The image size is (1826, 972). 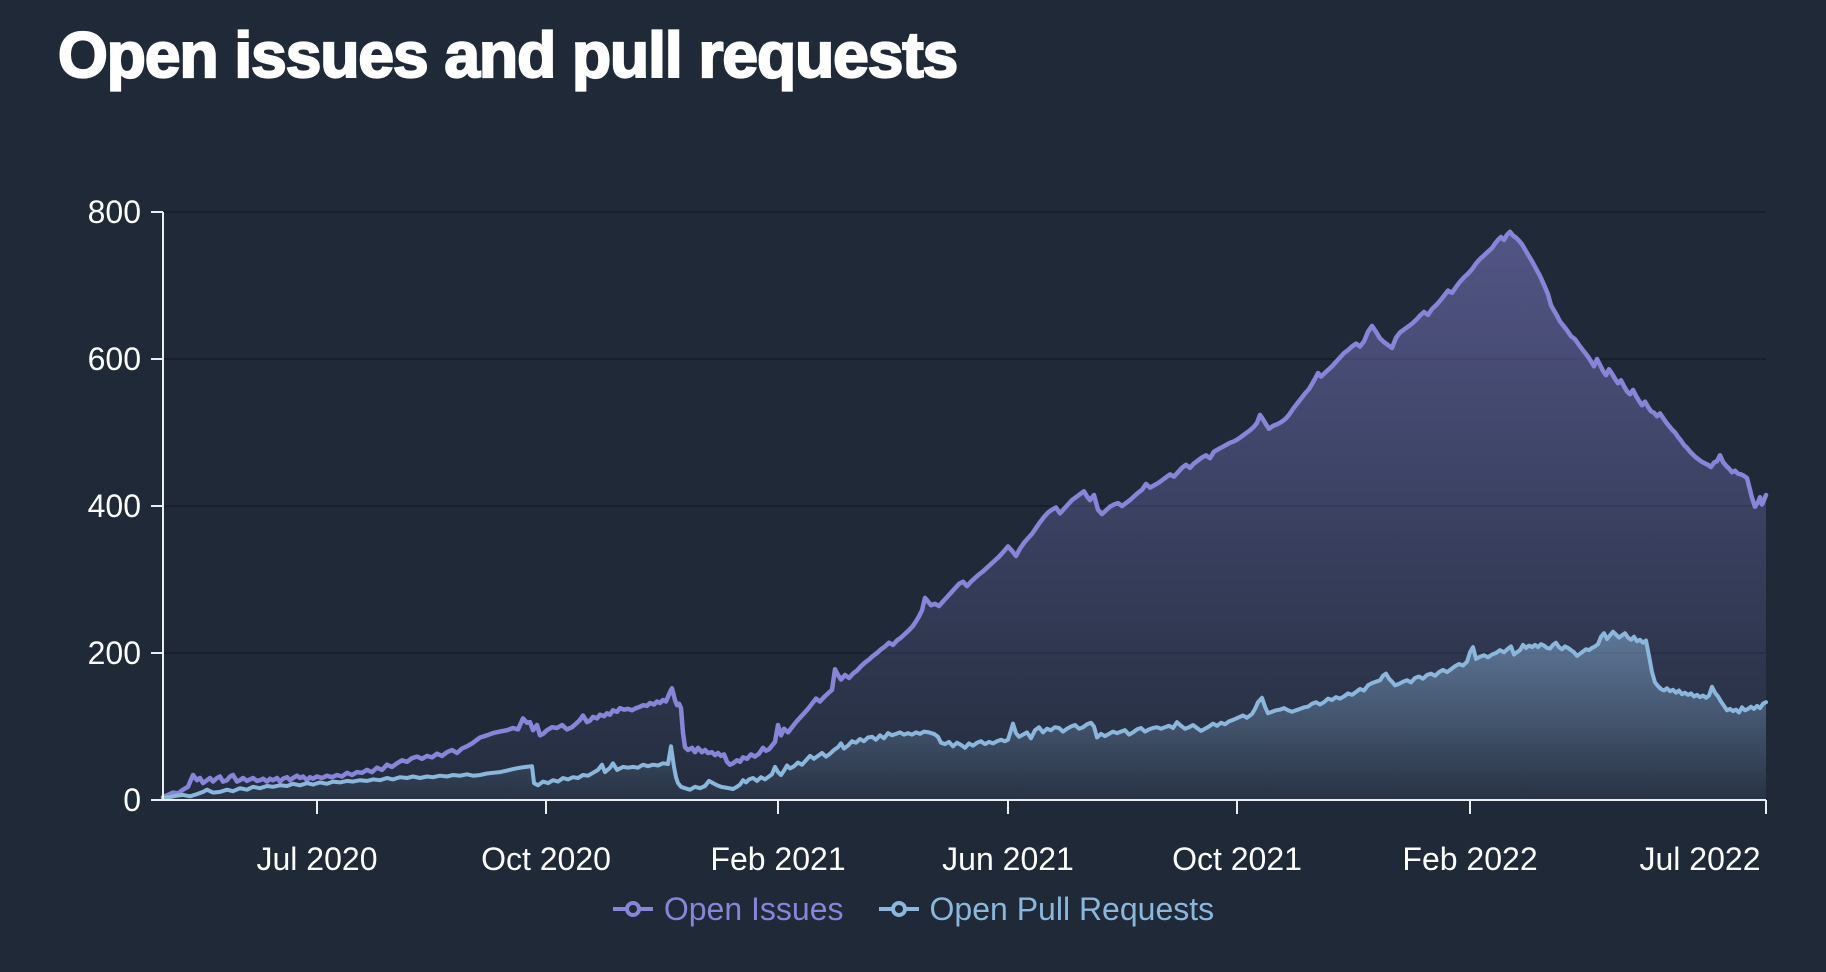 What do you see at coordinates (132, 800) in the screenshot?
I see `y-tick-label-0: 0` at bounding box center [132, 800].